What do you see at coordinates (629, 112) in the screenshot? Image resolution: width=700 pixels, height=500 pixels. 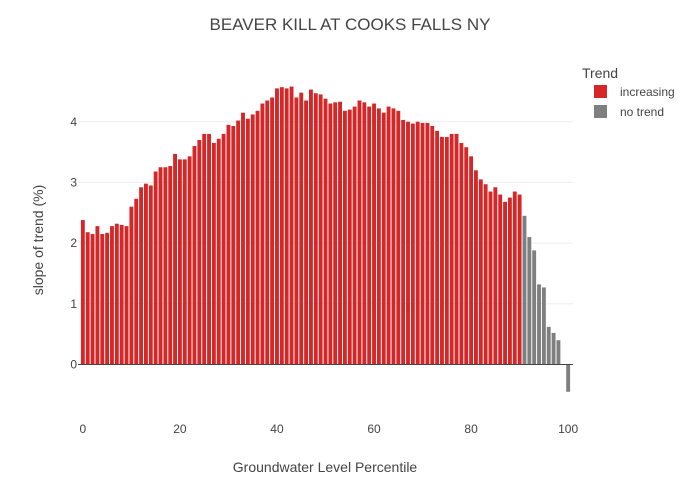 I see `legend-item-no-trend: no trend` at bounding box center [629, 112].